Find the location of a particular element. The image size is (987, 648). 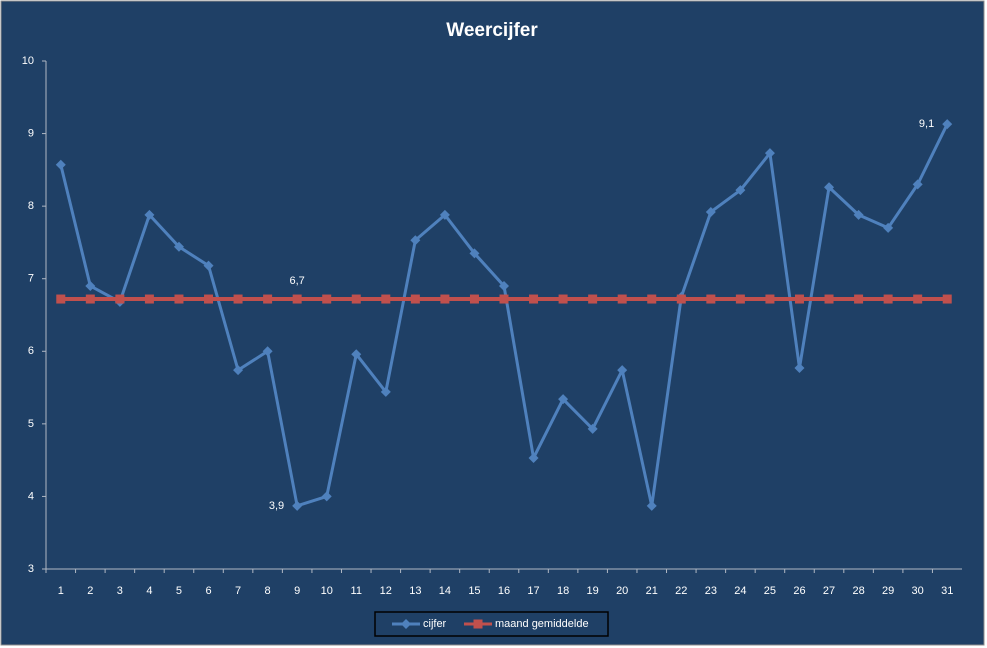

legend-label: maand gemiddelde is located at coordinates (542, 624).